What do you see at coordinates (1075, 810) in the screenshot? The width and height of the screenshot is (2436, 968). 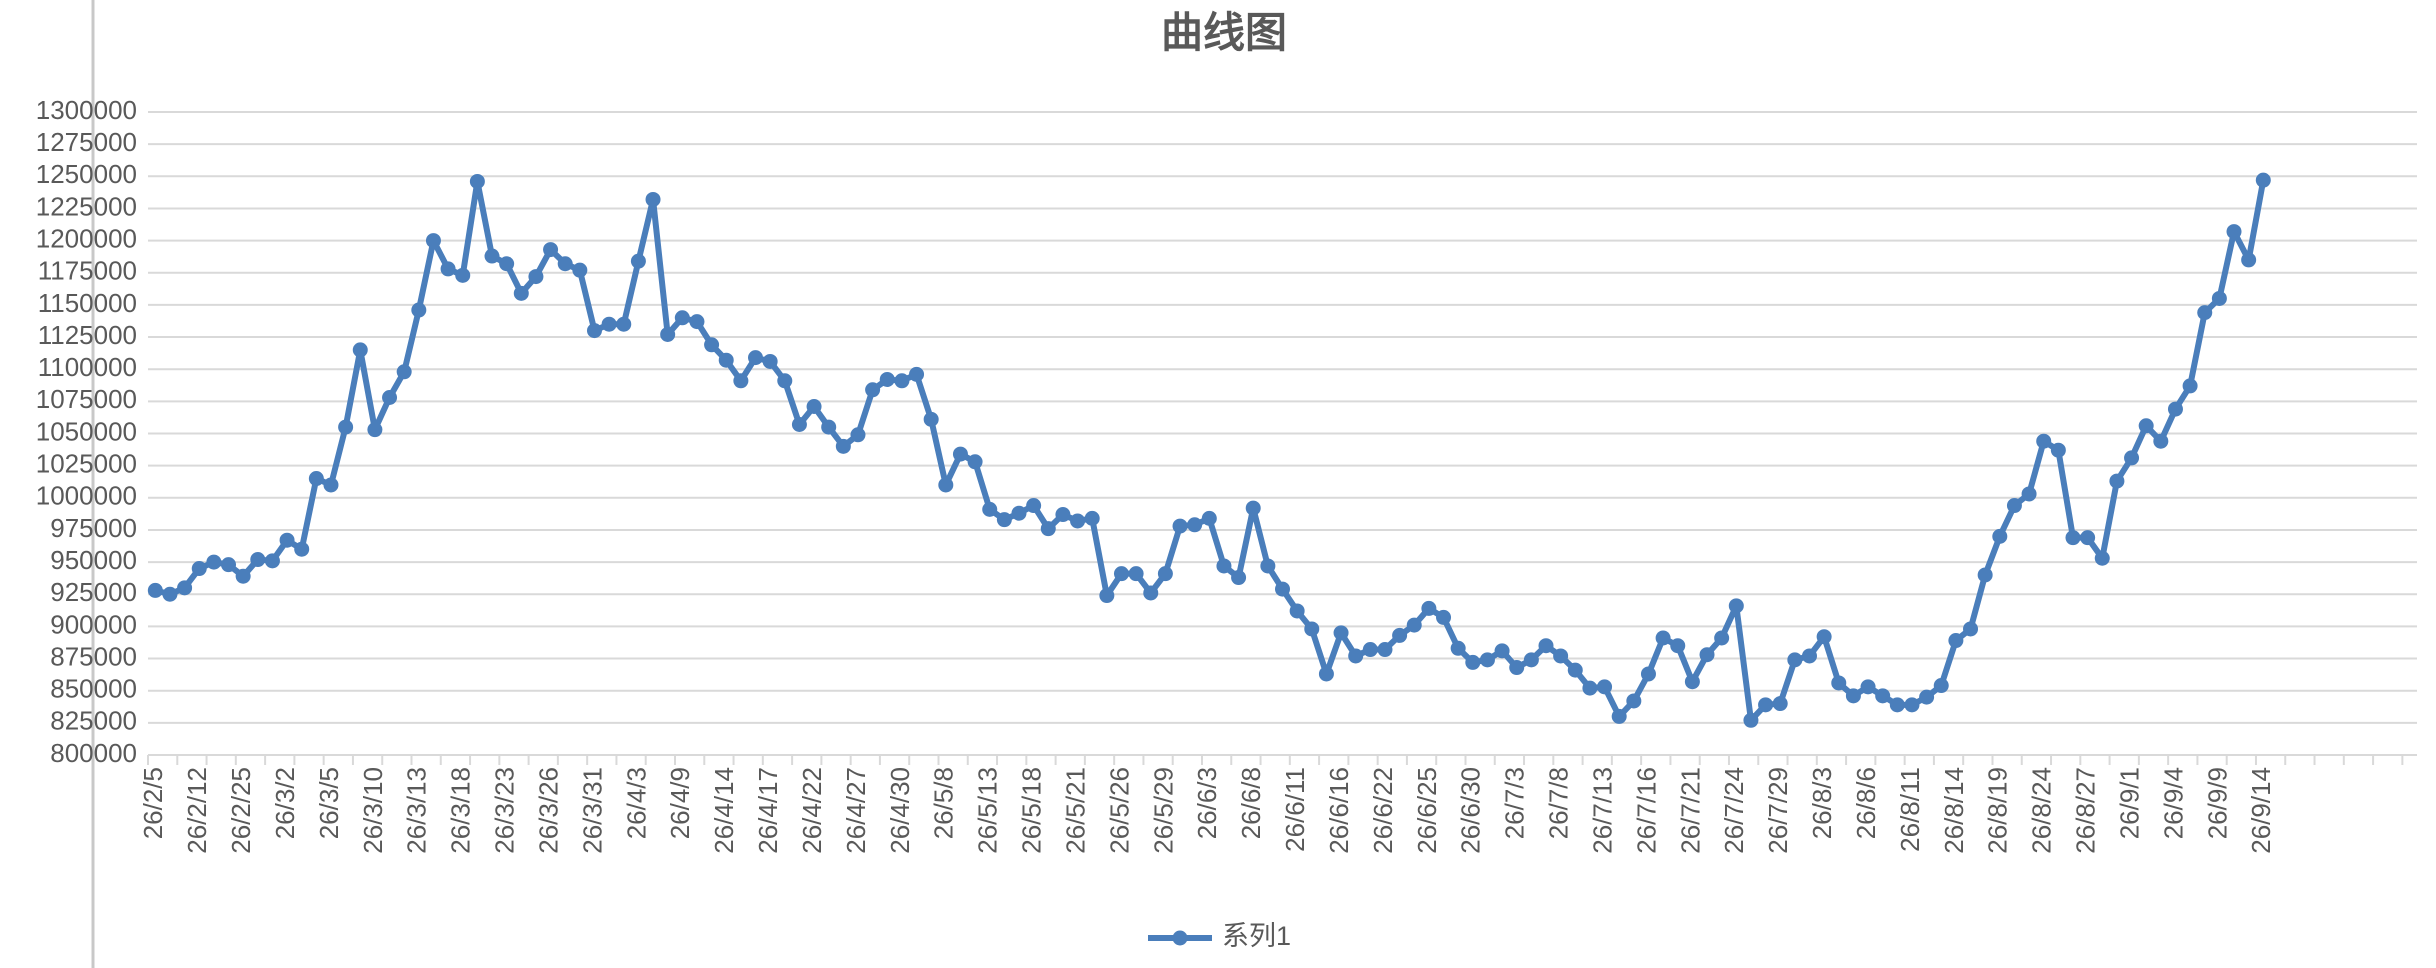 I see `x-tick-label: 26/5/21` at bounding box center [1075, 810].